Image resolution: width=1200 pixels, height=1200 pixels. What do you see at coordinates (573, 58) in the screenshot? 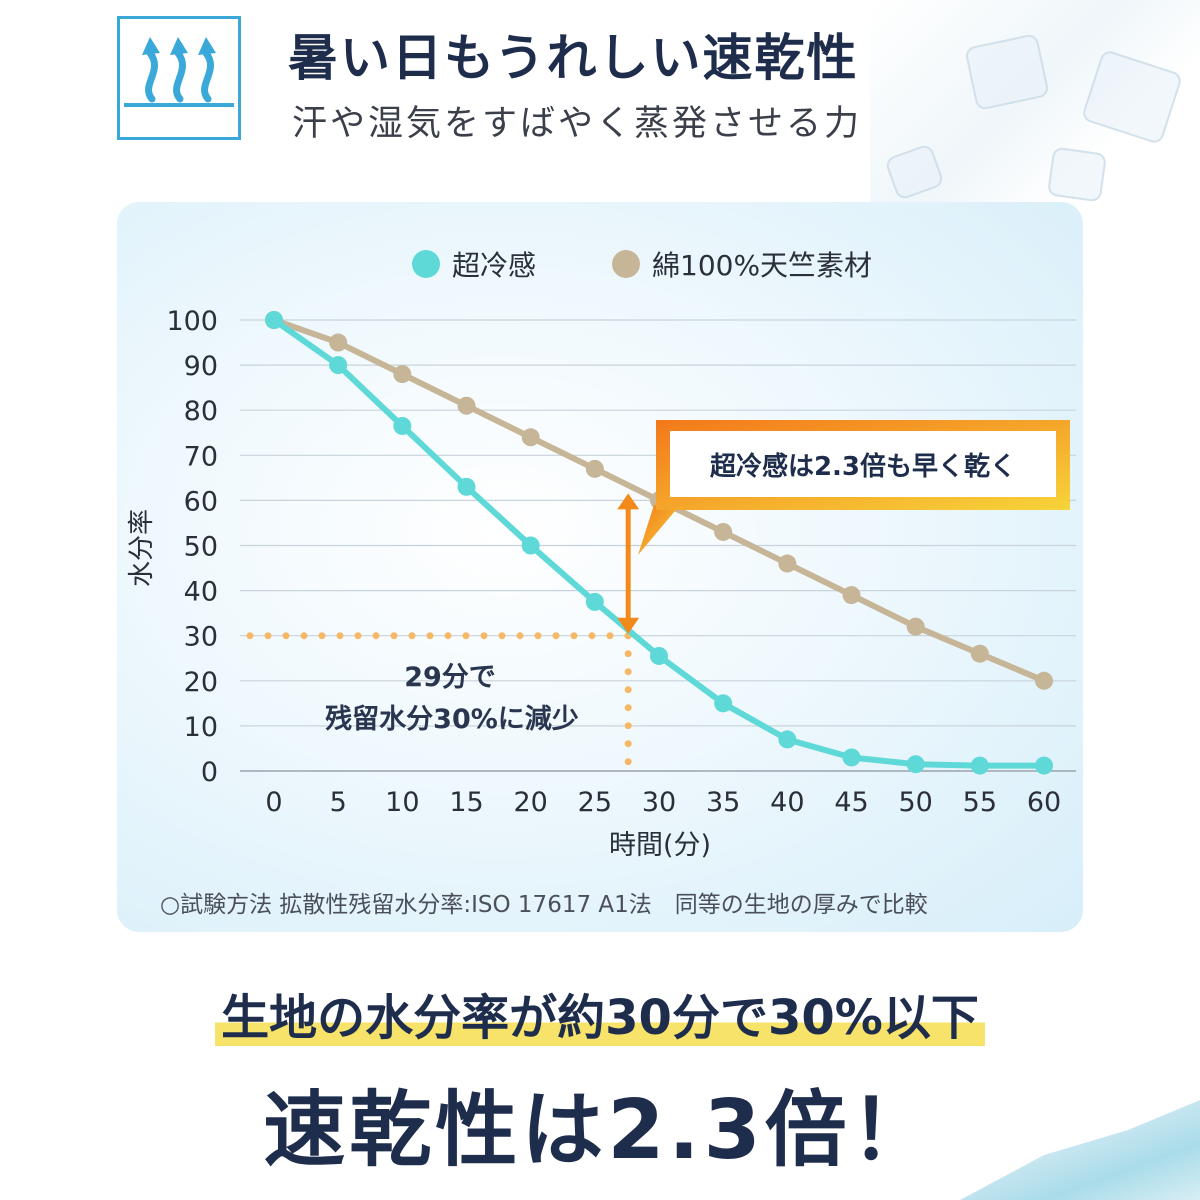
I see `page-title: 暑い日もうれしい速乾性` at bounding box center [573, 58].